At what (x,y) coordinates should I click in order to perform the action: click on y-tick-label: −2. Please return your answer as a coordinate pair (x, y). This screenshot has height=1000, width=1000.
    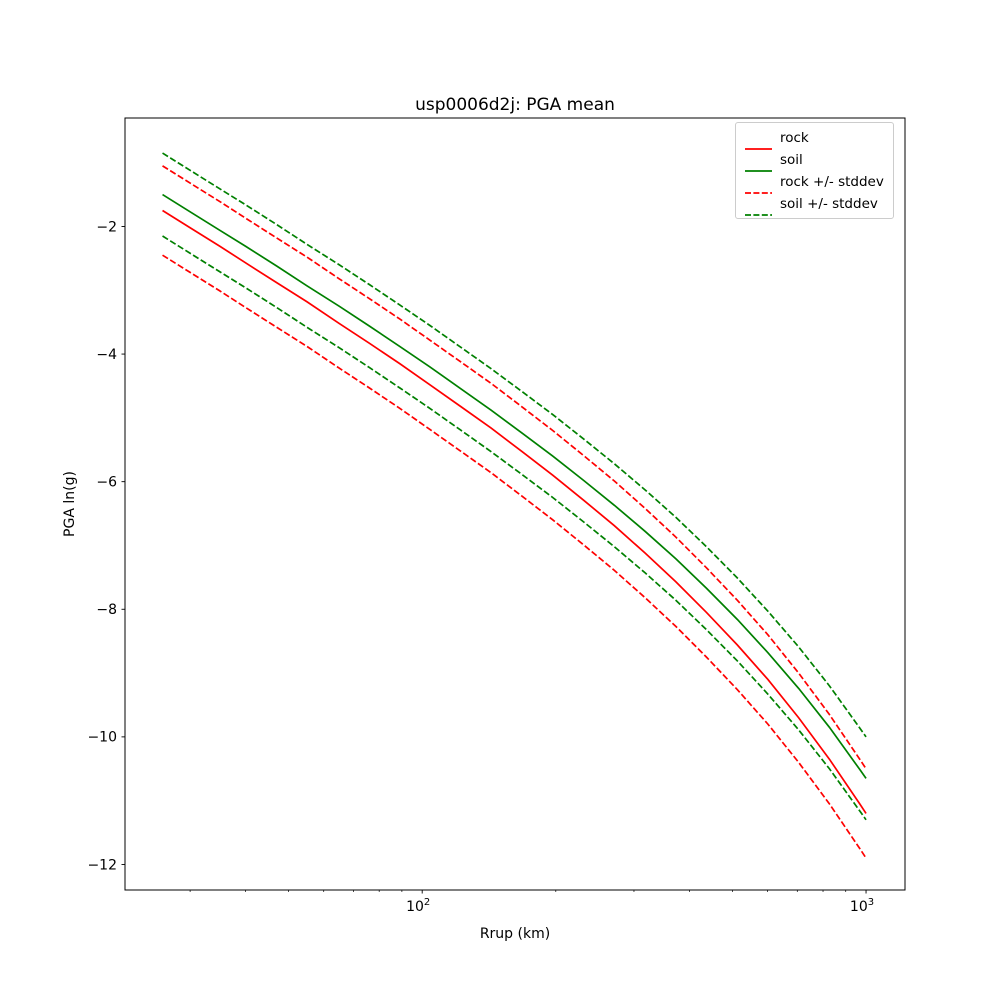
    Looking at the image, I should click on (106, 227).